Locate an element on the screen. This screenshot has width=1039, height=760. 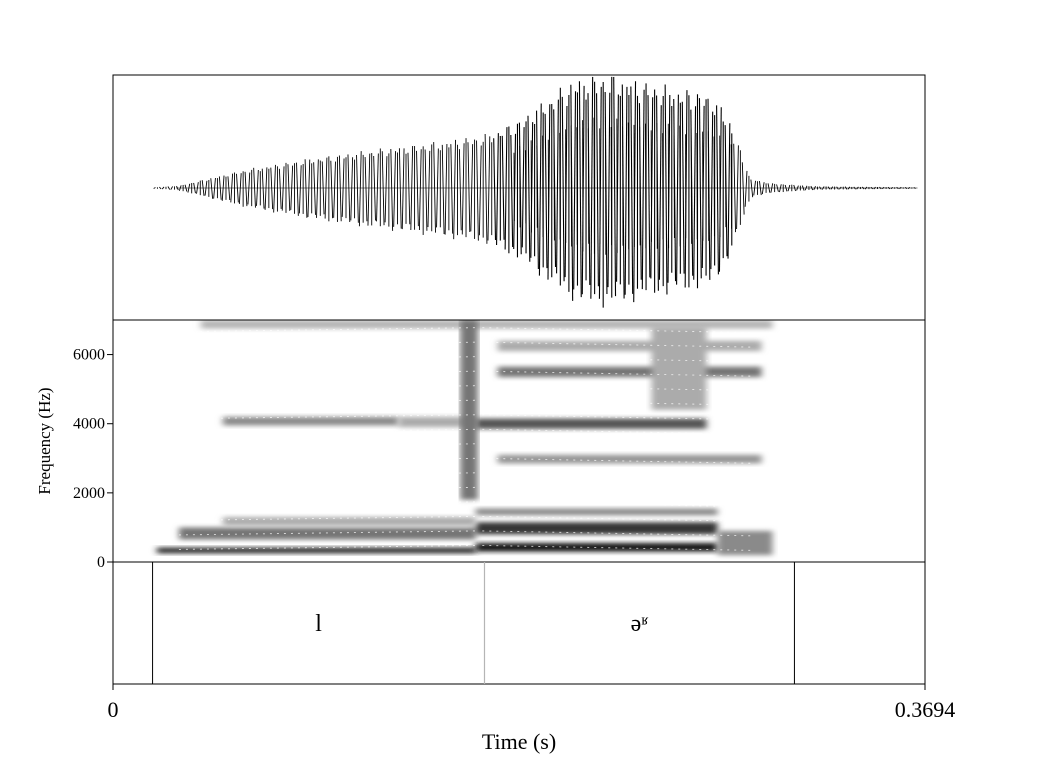
y-tick-label: 2000 is located at coordinates (89, 493).